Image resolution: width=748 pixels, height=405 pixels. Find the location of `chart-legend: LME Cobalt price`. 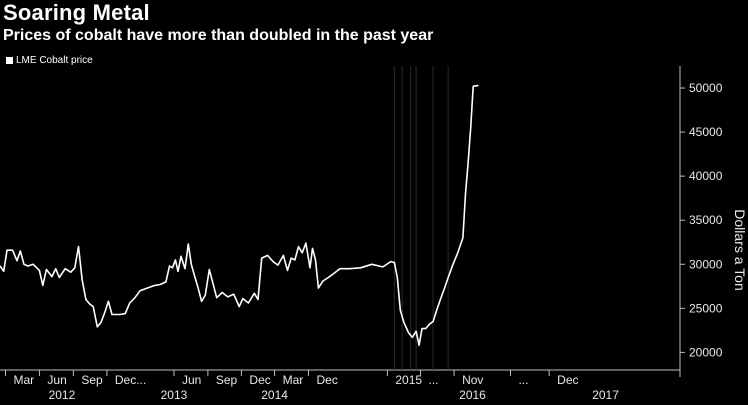

chart-legend: LME Cobalt price is located at coordinates (49, 60).